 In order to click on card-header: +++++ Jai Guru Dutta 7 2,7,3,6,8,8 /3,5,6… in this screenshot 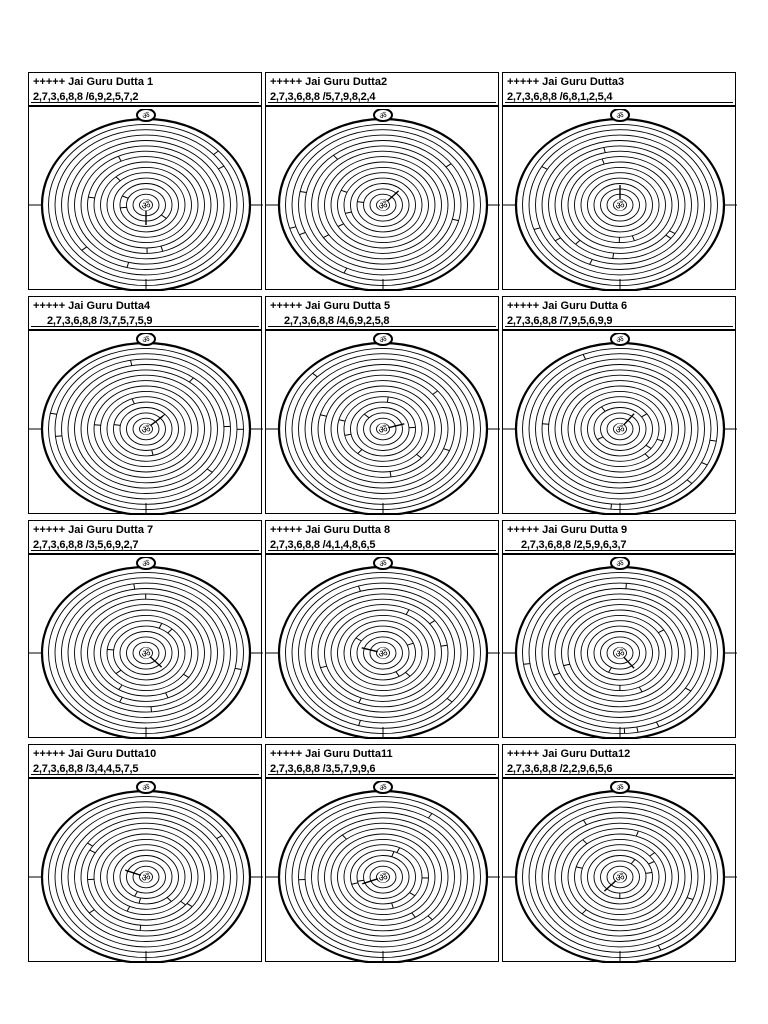, I will do `click(145, 538)`.